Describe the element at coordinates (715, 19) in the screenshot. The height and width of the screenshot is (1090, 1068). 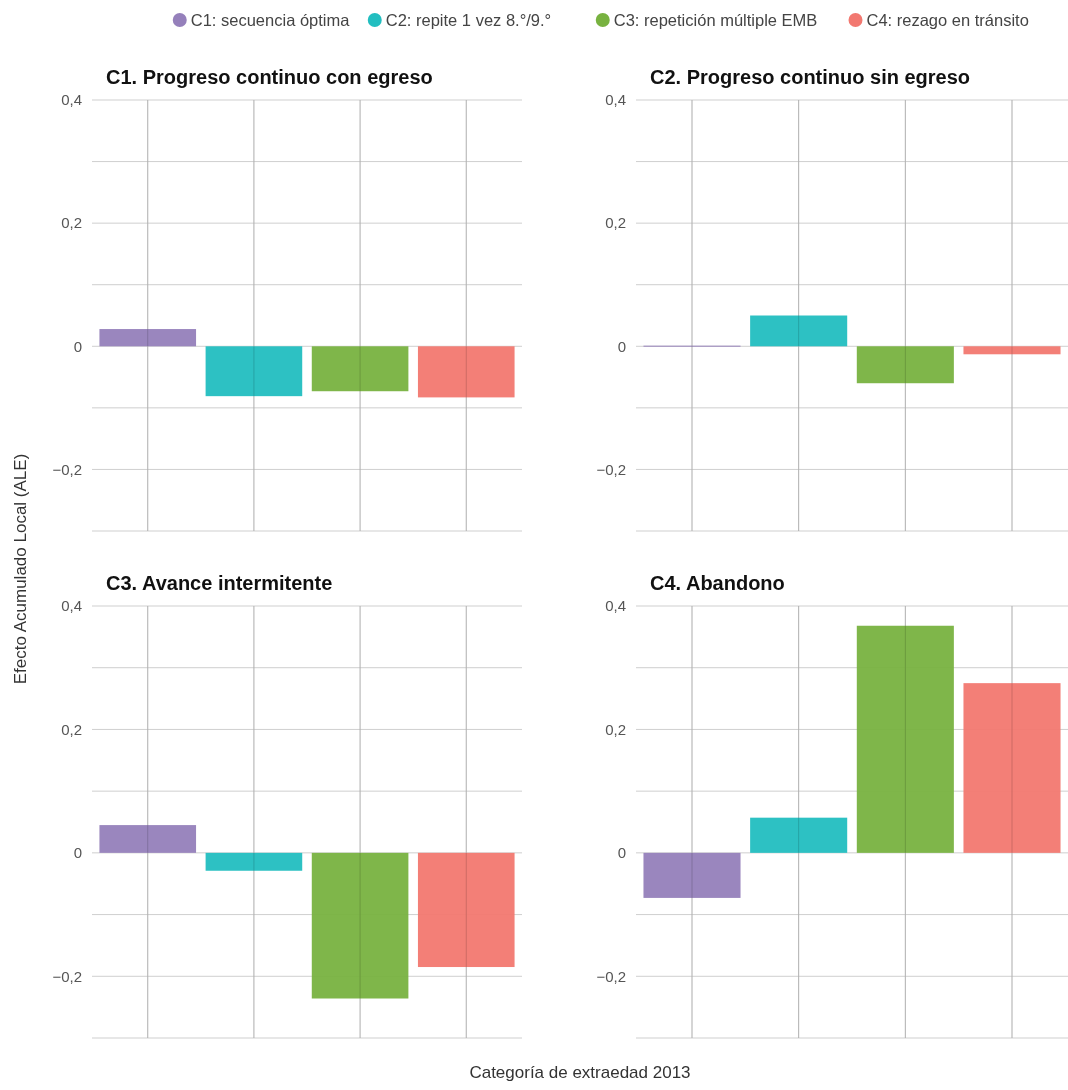
I see `legend-label: C3: repetición múltiple EMB` at that location.